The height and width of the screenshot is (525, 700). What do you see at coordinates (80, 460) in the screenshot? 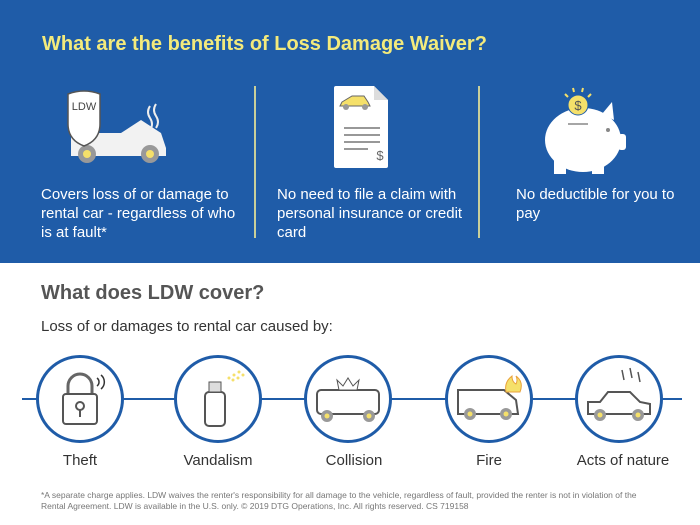
I see `coverage-label: Theft` at bounding box center [80, 460].